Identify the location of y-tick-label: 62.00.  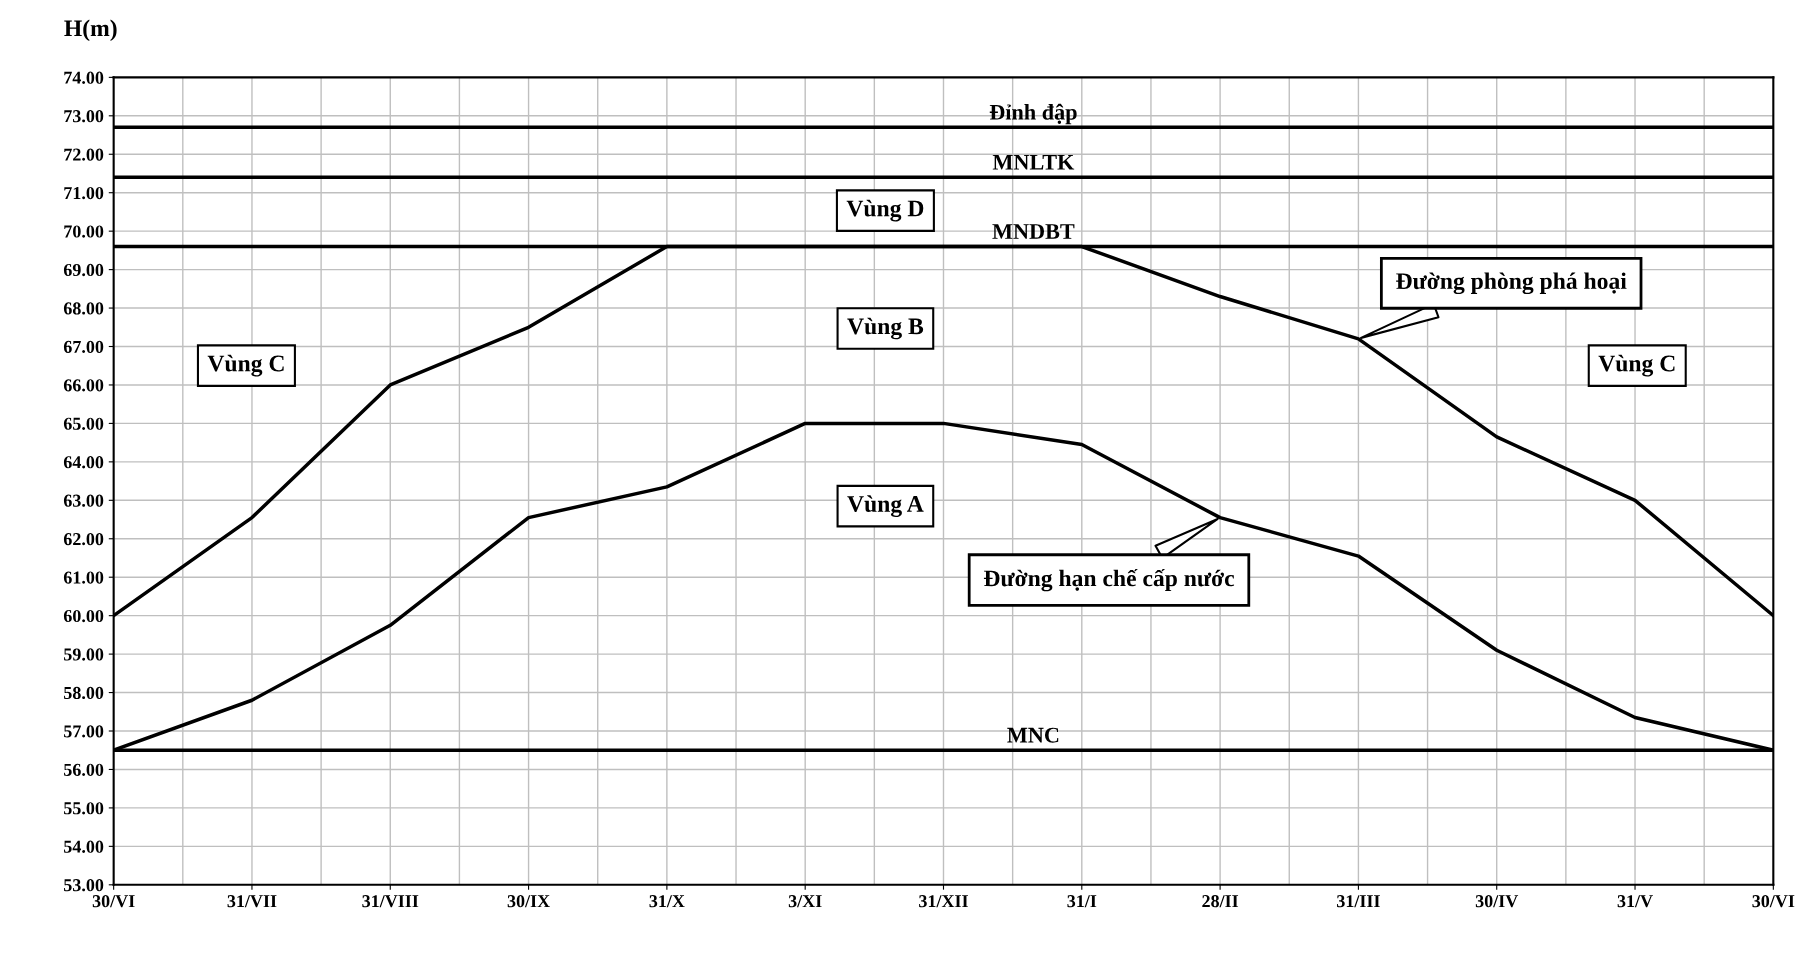
(83, 539).